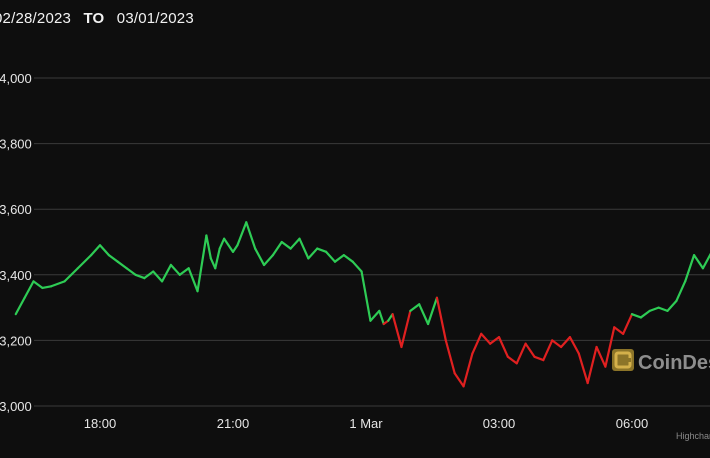 The width and height of the screenshot is (710, 458). What do you see at coordinates (499, 423) in the screenshot?
I see `x-tick-label: 03:00` at bounding box center [499, 423].